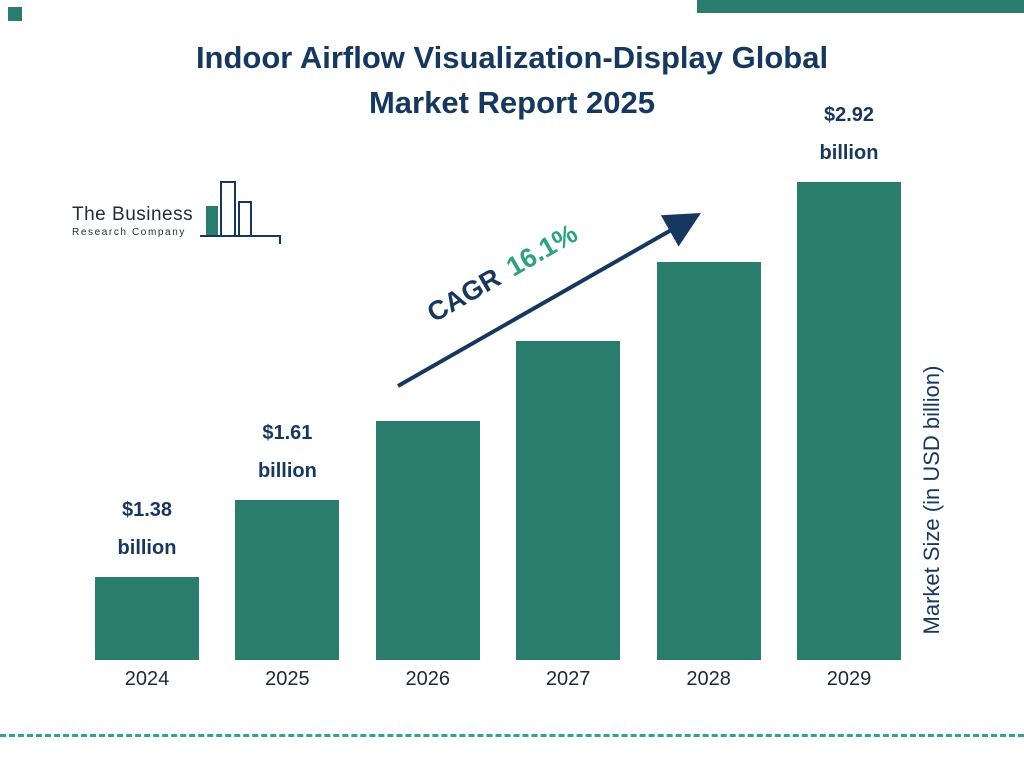 This screenshot has width=1024, height=768. What do you see at coordinates (512, 735) in the screenshot?
I see `bottom-dashed-divider` at bounding box center [512, 735].